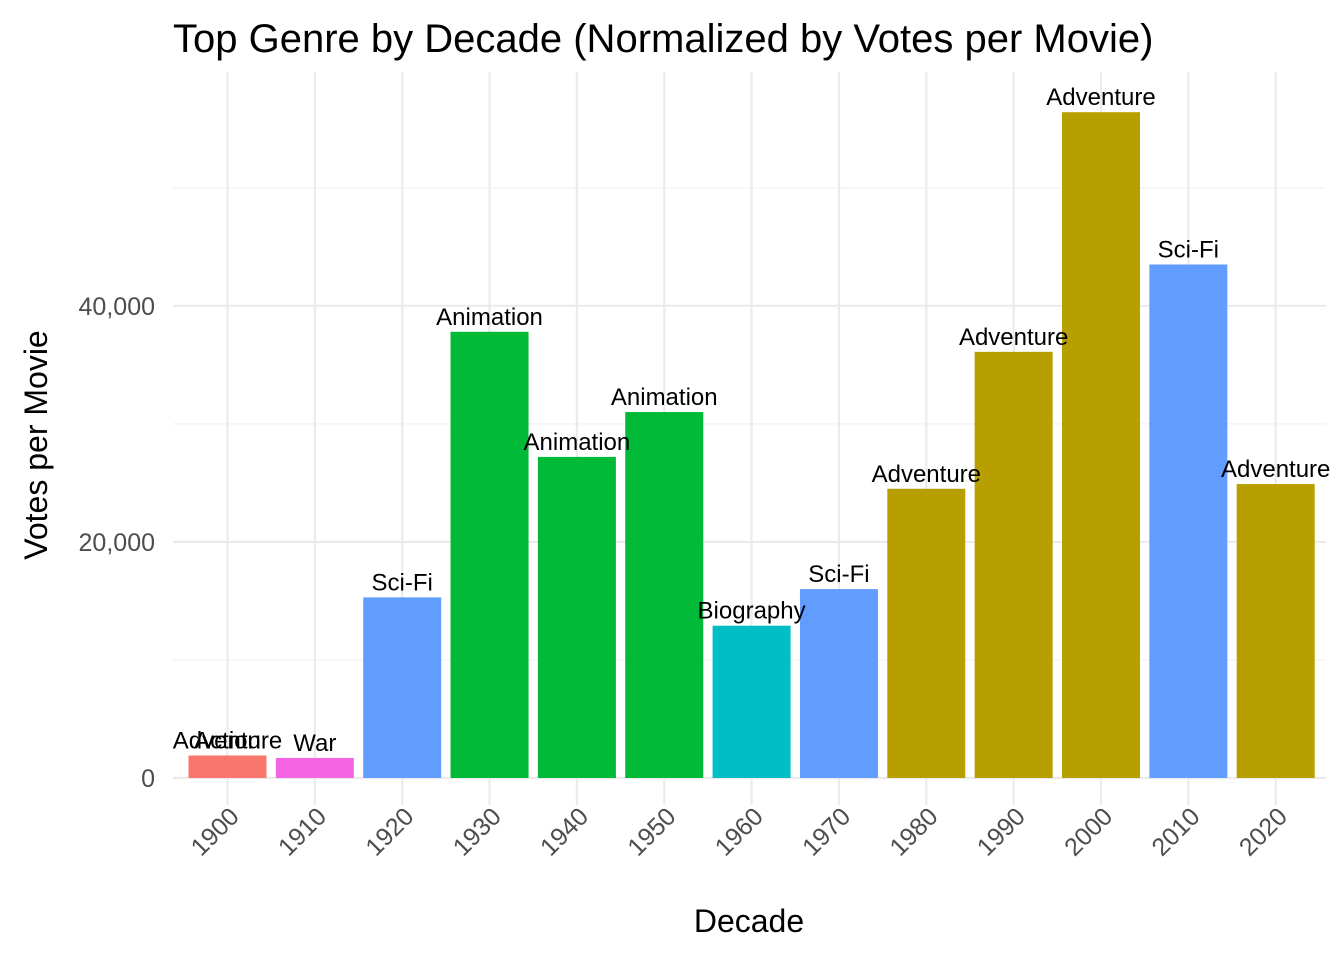 The width and height of the screenshot is (1344, 960). I want to click on x-tick-label: 1950, so click(651, 831).